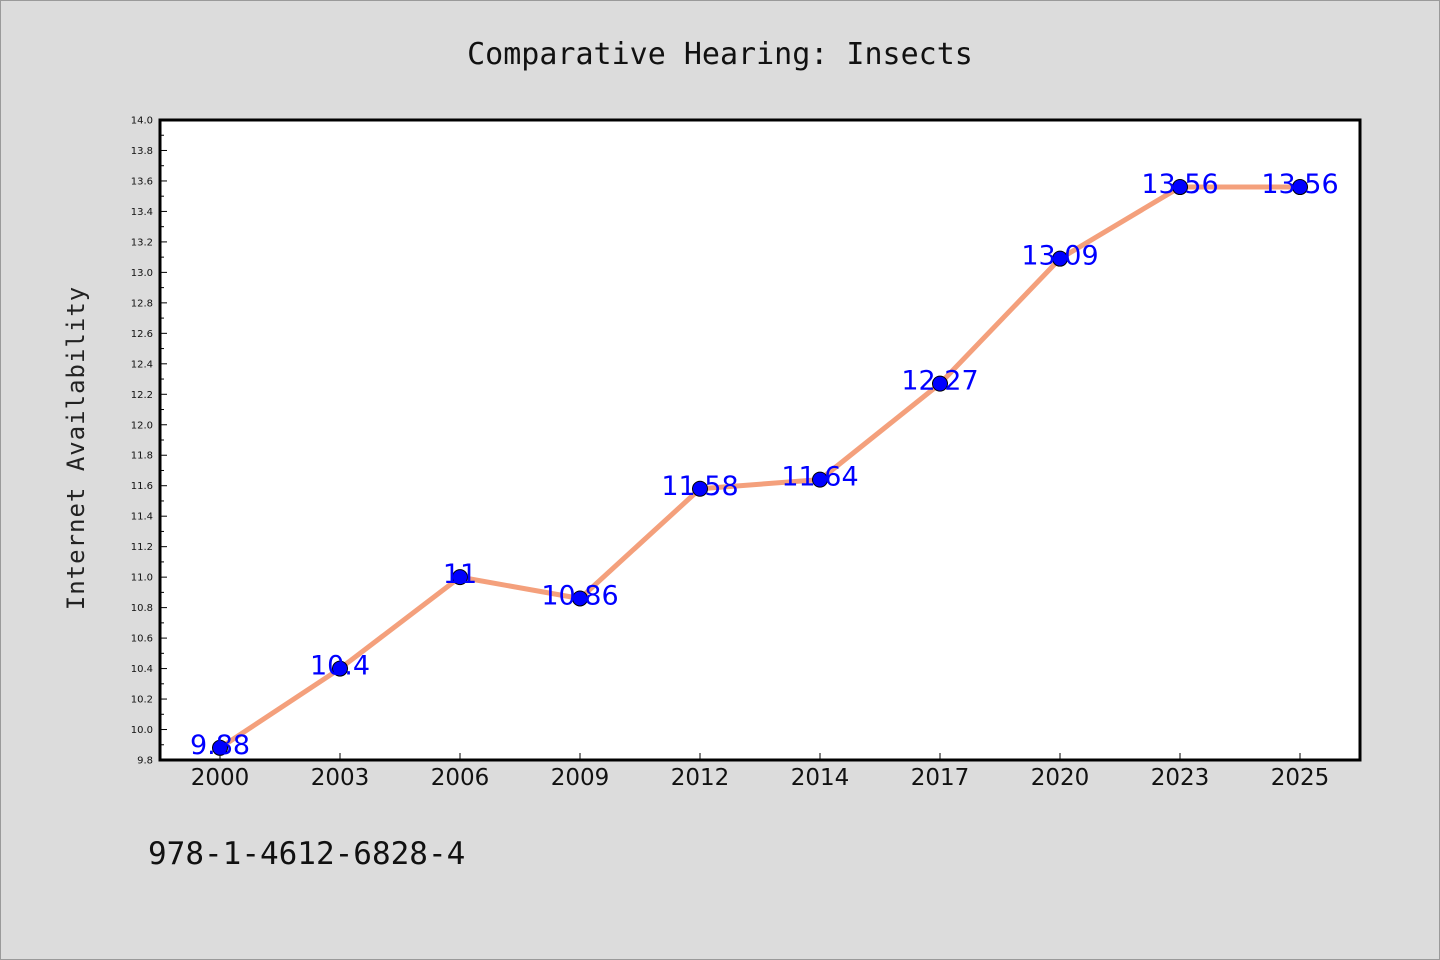 The height and width of the screenshot is (960, 1440). Describe the element at coordinates (820, 778) in the screenshot. I see `x-tick-label: 2014` at that location.